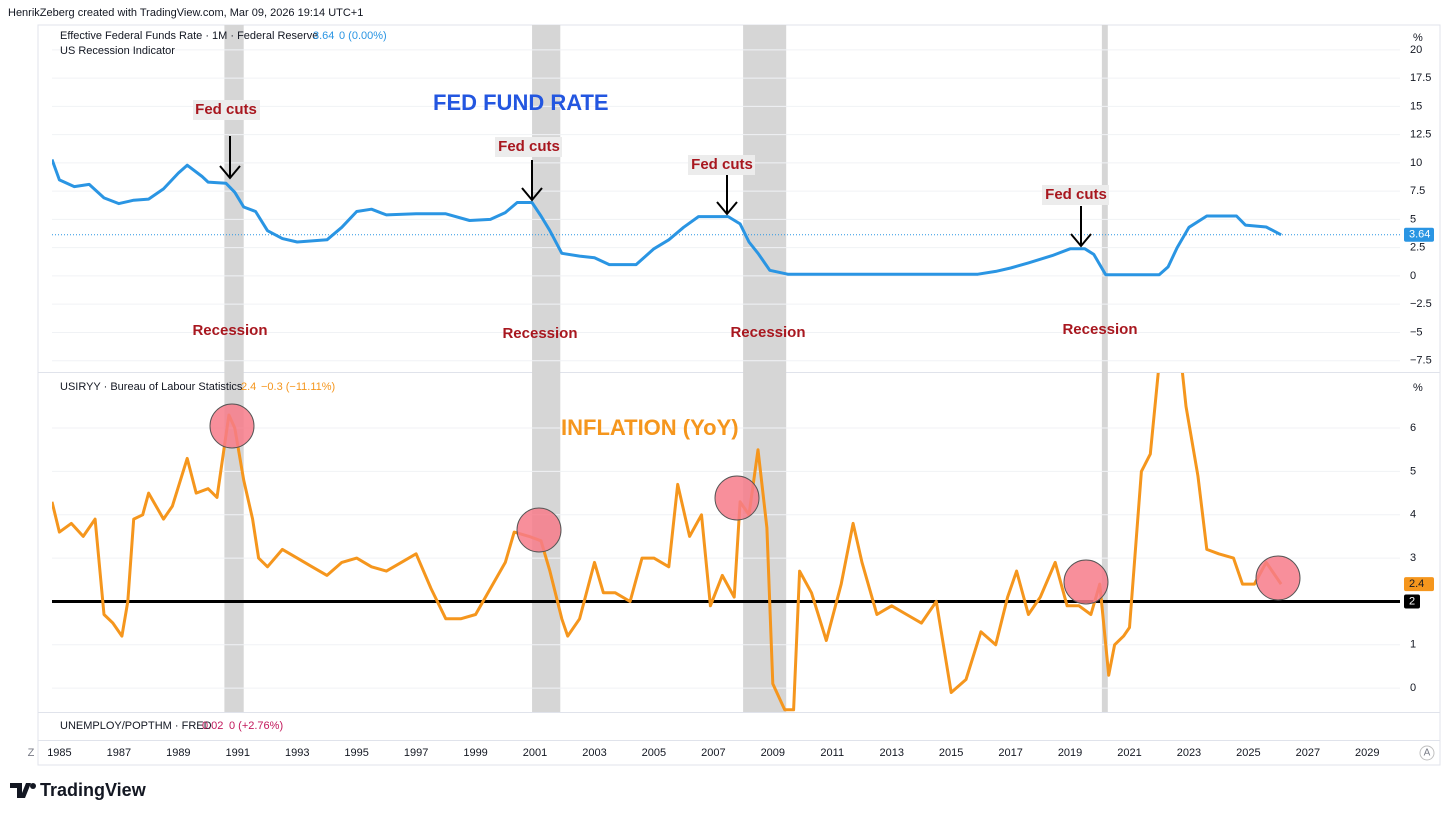 The height and width of the screenshot is (816, 1456). Describe the element at coordinates (248, 387) in the screenshot. I see `legend-value: 2.4` at that location.